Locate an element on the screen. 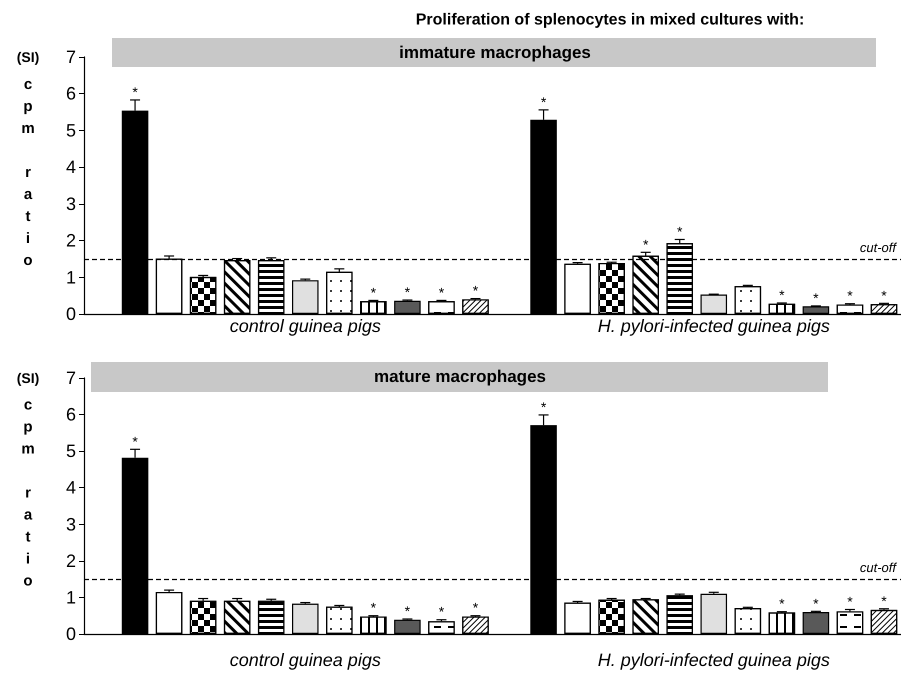  chart-subtitle: mature macrophages is located at coordinates (460, 377).